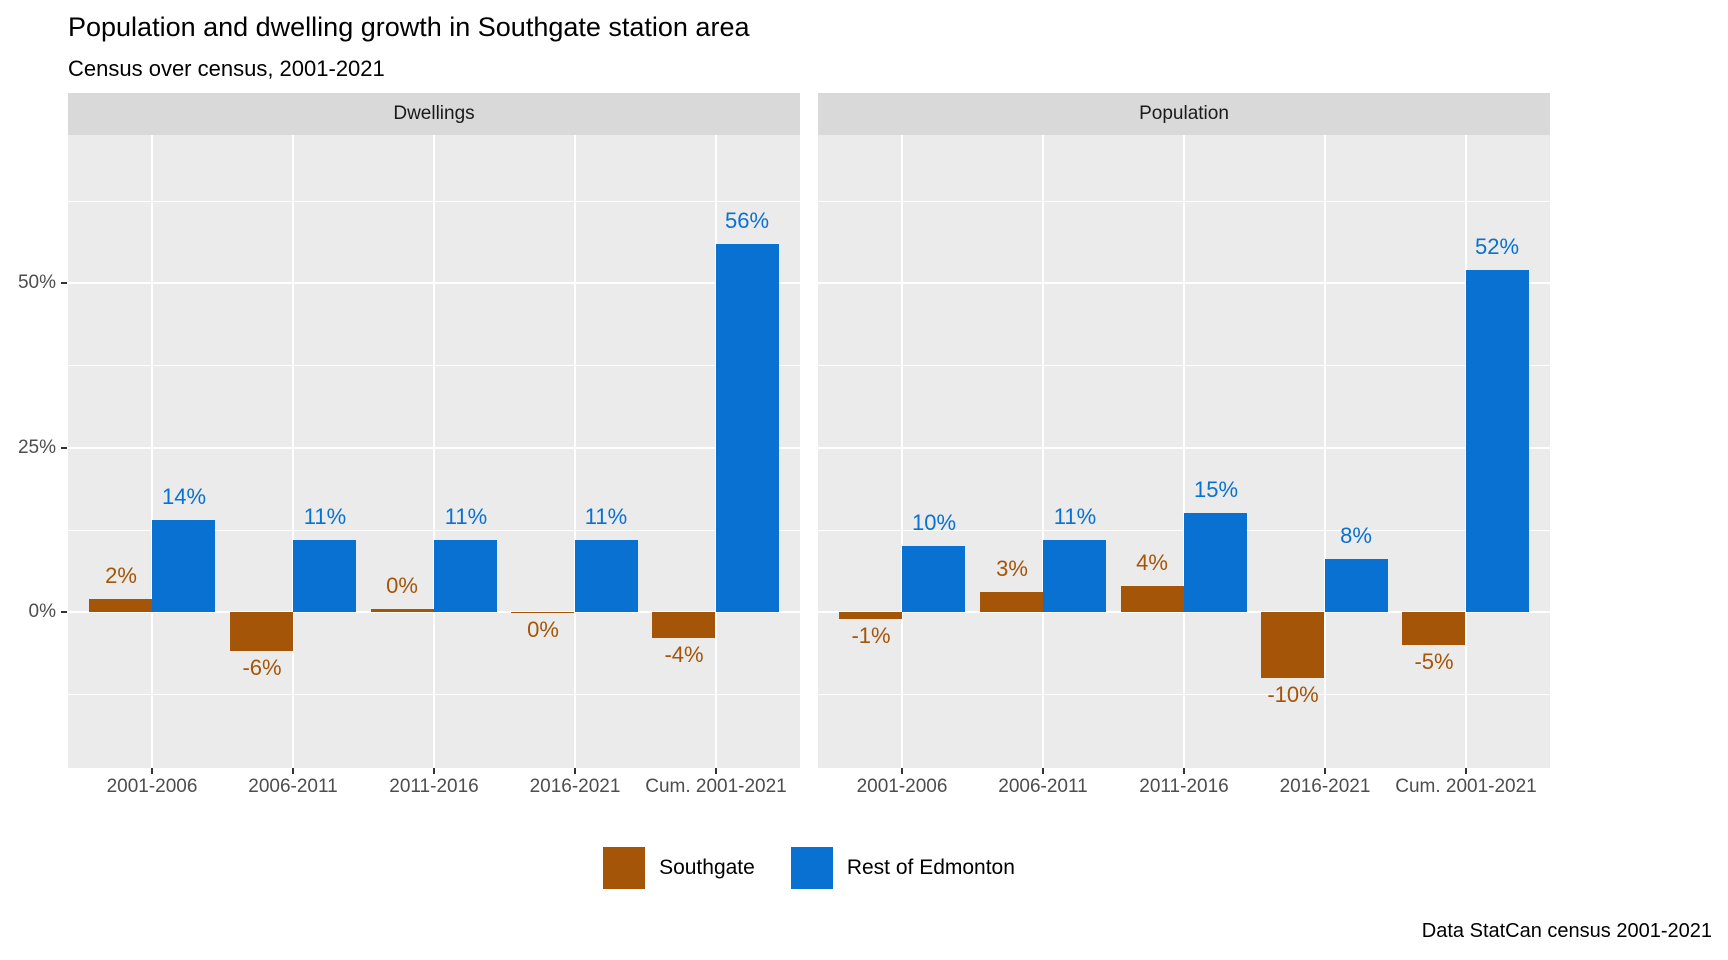  Describe the element at coordinates (624, 868) in the screenshot. I see `southgate-swatch-icon` at that location.